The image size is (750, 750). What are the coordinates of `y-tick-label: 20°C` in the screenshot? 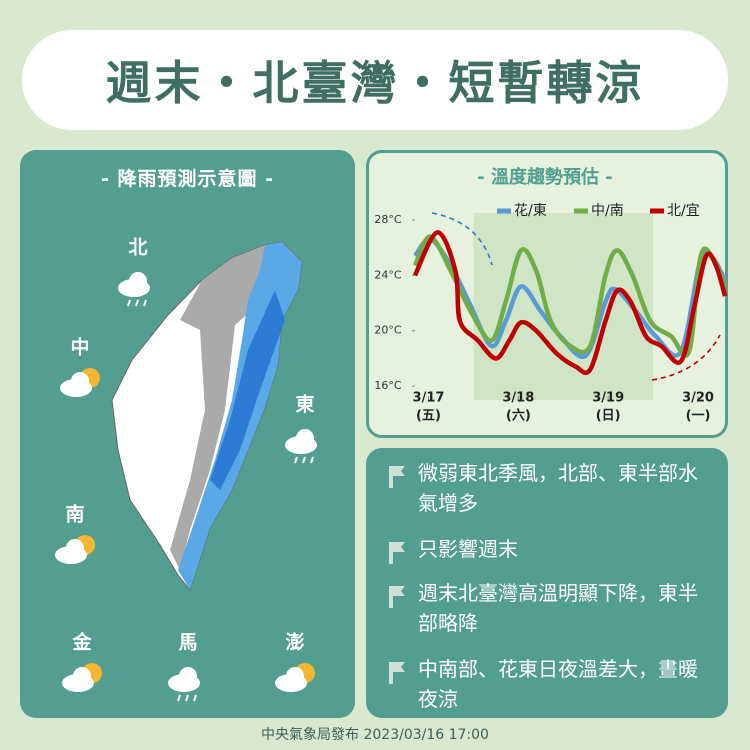 It's located at (387, 330).